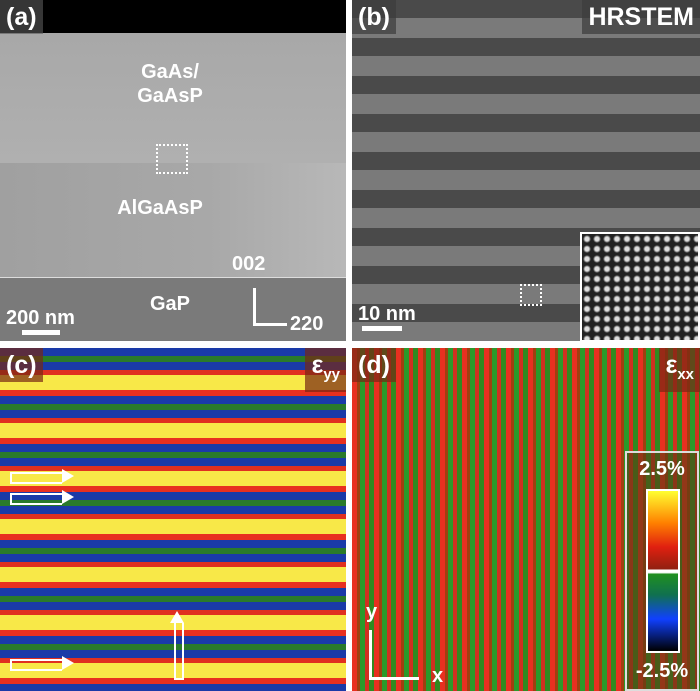 The width and height of the screenshot is (700, 691). What do you see at coordinates (179, 651) in the screenshot?
I see `arrow-up-icon` at bounding box center [179, 651].